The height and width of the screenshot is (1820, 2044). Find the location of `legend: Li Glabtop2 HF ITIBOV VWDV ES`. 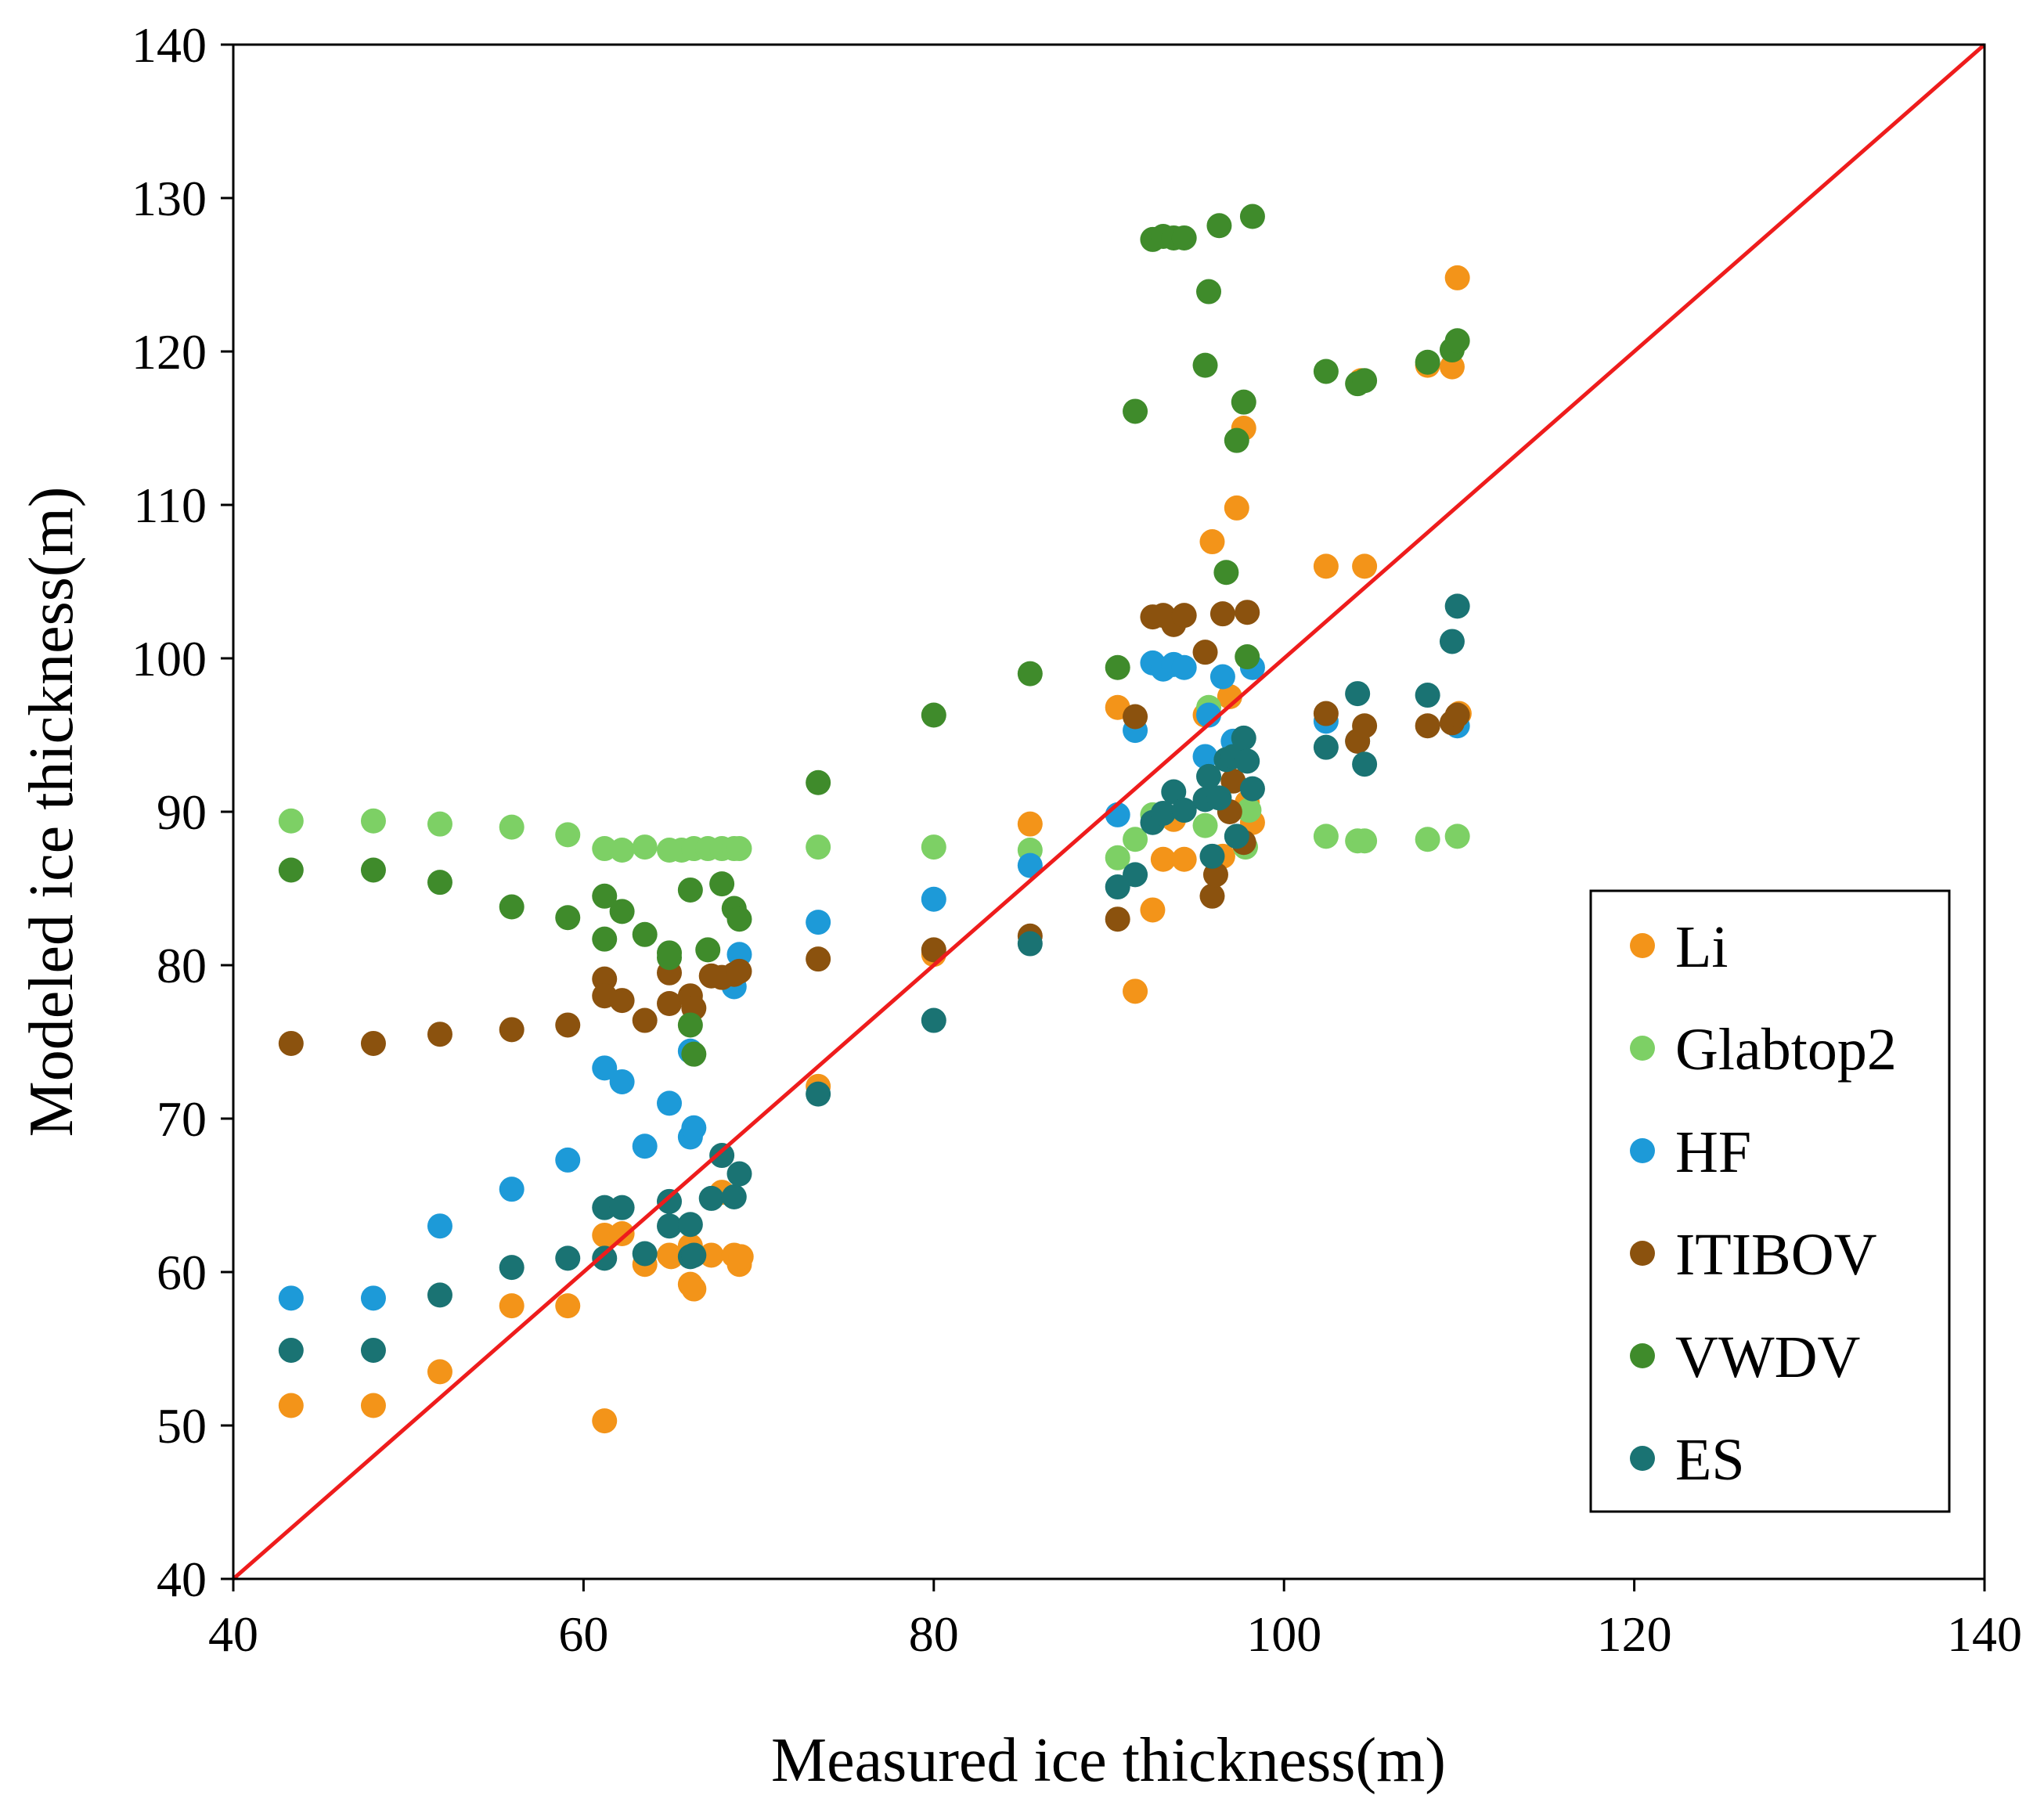

legend: Li Glabtop2 HF ITIBOV VWDV ES is located at coordinates (1770, 1201).